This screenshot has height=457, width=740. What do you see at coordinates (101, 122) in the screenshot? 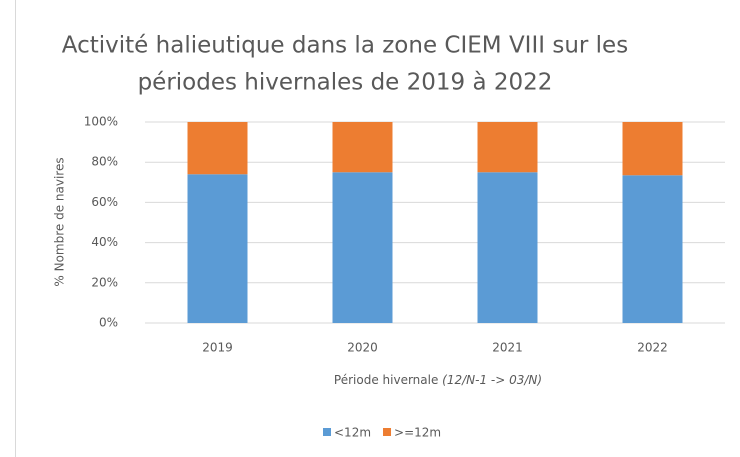
I see `y-tick-label: 100%` at bounding box center [101, 122].